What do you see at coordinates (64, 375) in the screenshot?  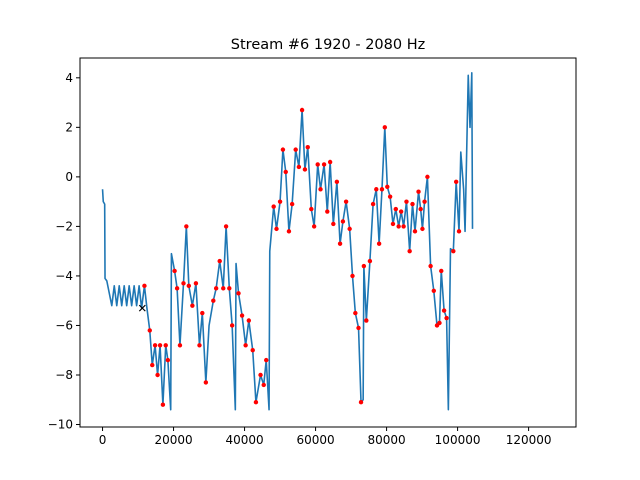 I see `y-tick-label-1: −8` at bounding box center [64, 375].